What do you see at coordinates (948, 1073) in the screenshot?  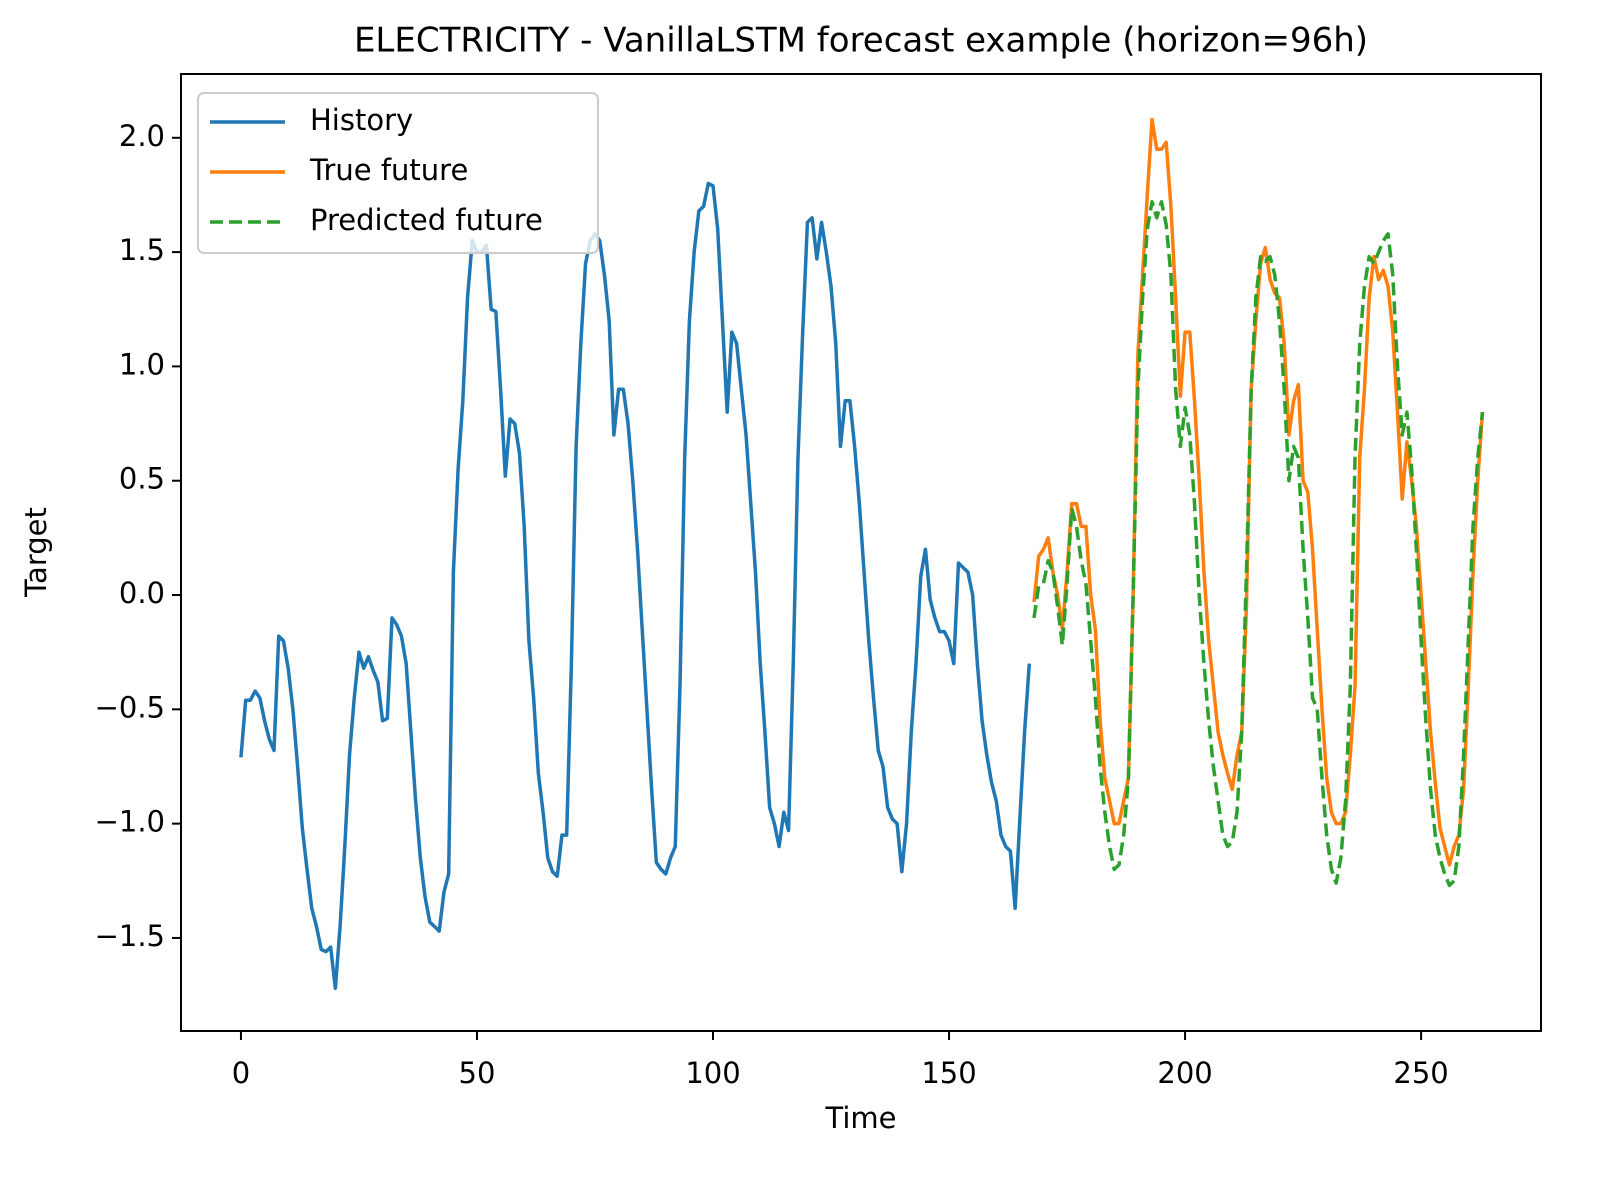 I see `x-tick-label: 150` at bounding box center [948, 1073].